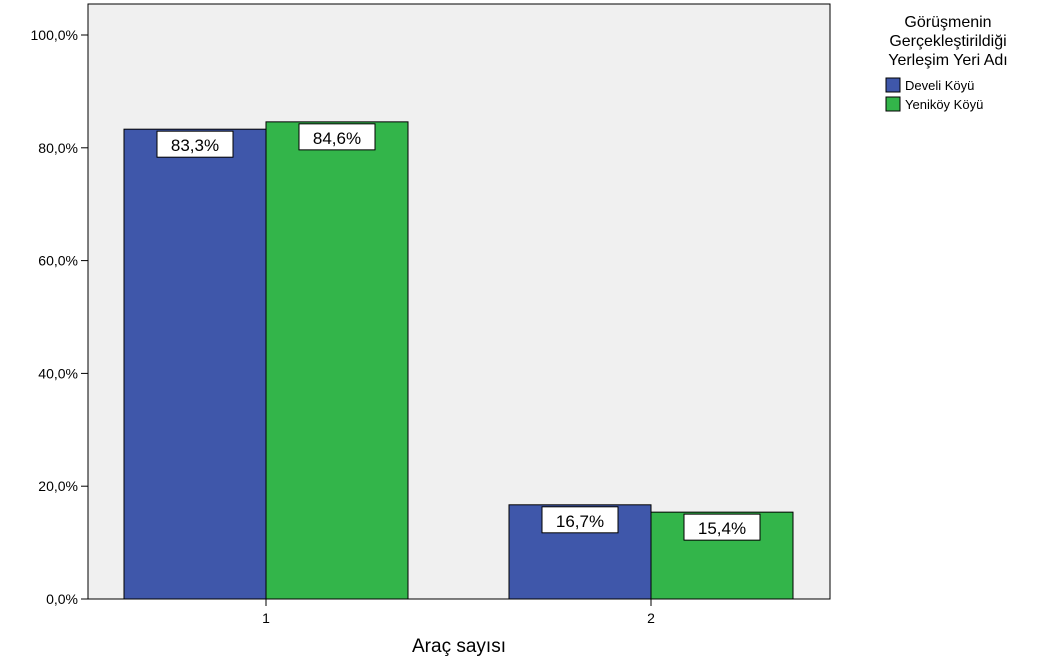  Describe the element at coordinates (58, 148) in the screenshot. I see `y-tick-label: 80,0%` at that location.